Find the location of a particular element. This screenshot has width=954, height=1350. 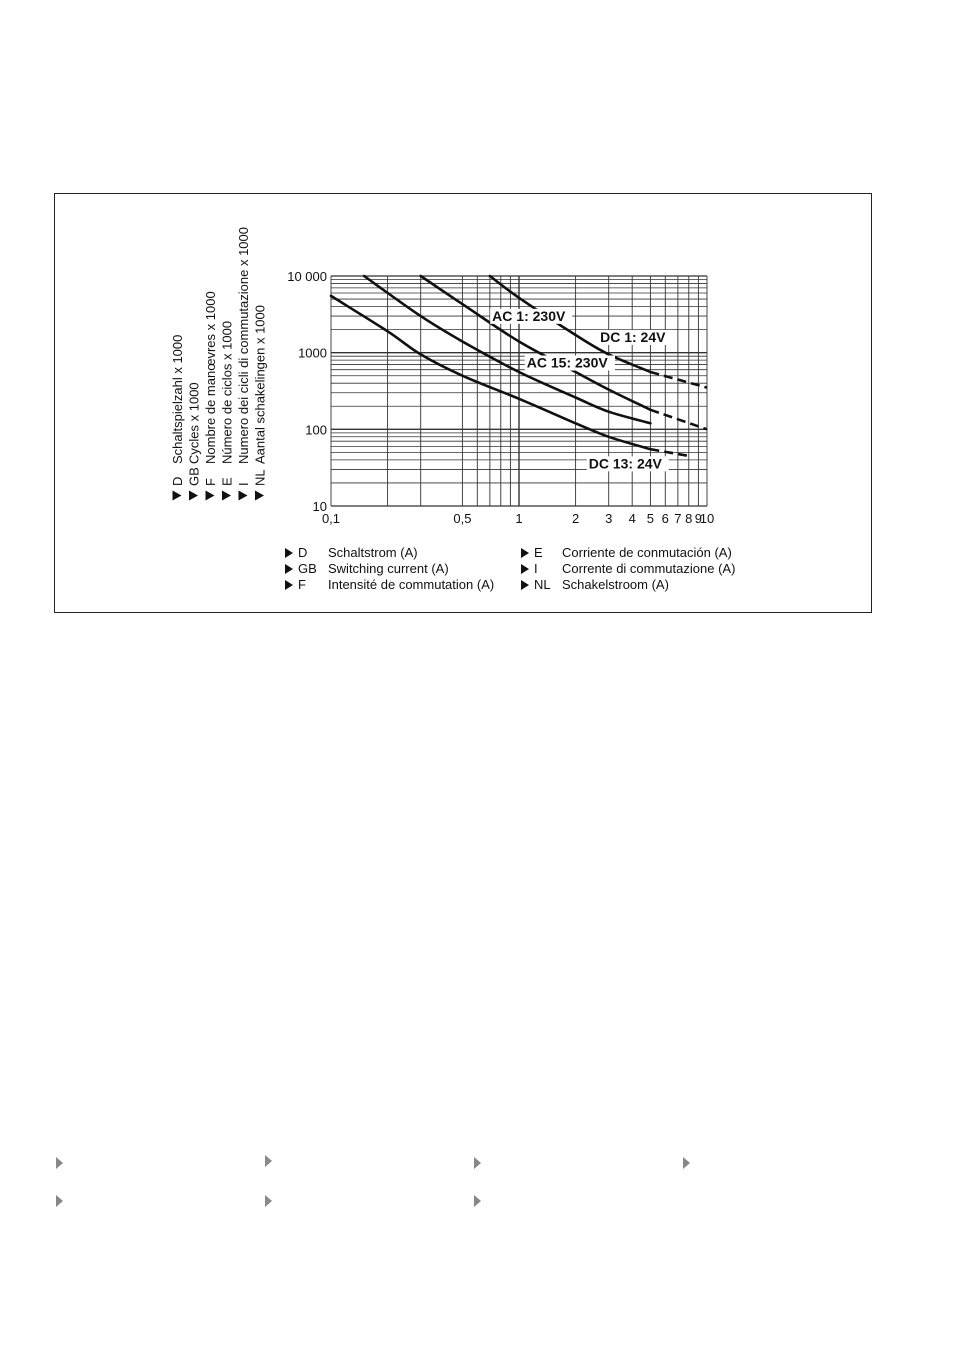

xlabel-nl: NL Schakelstroom (A) is located at coordinates (595, 585).